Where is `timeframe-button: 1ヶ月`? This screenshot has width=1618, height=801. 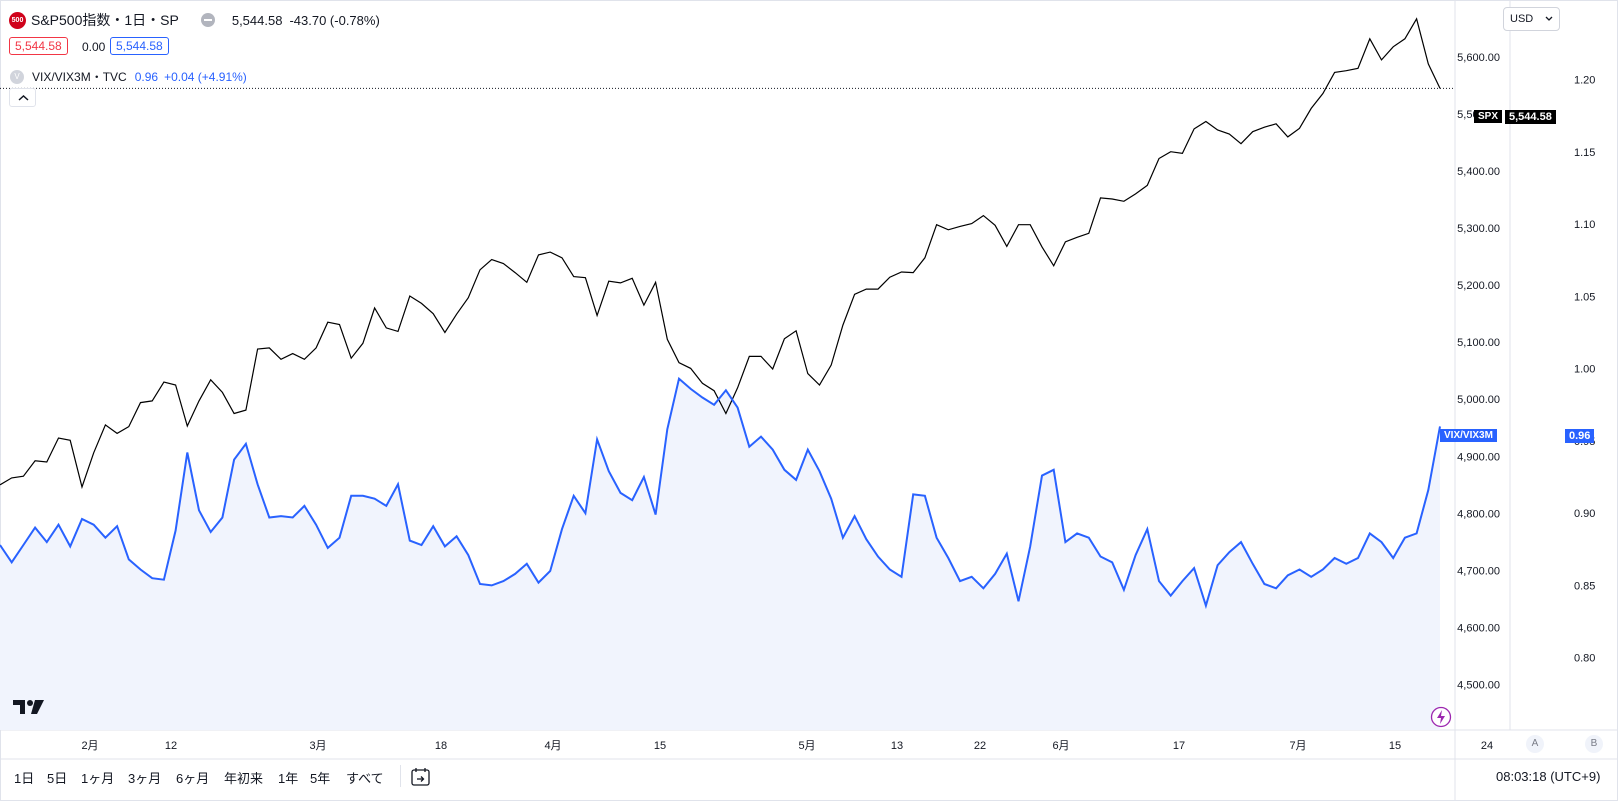 timeframe-button: 1ヶ月 is located at coordinates (98, 778).